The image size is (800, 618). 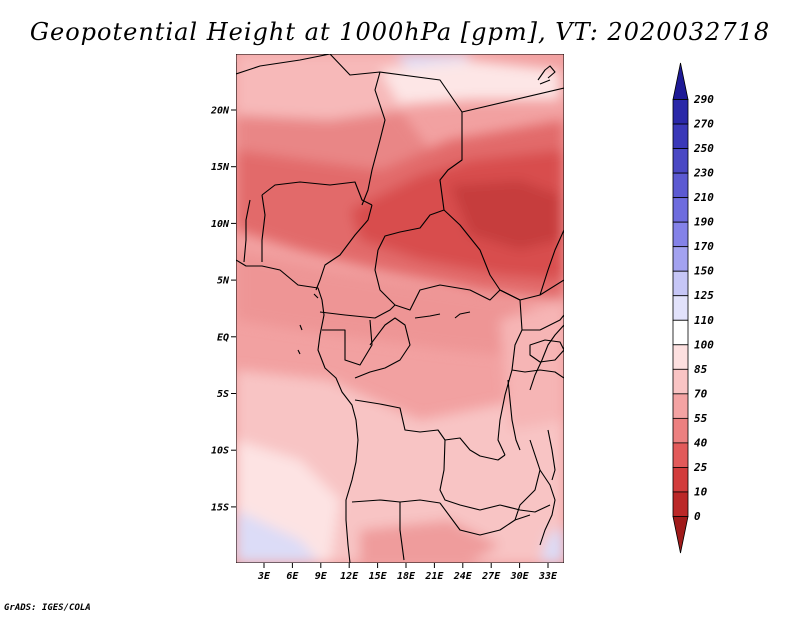 What do you see at coordinates (223, 394) in the screenshot?
I see `lat-label: 5S` at bounding box center [223, 394].